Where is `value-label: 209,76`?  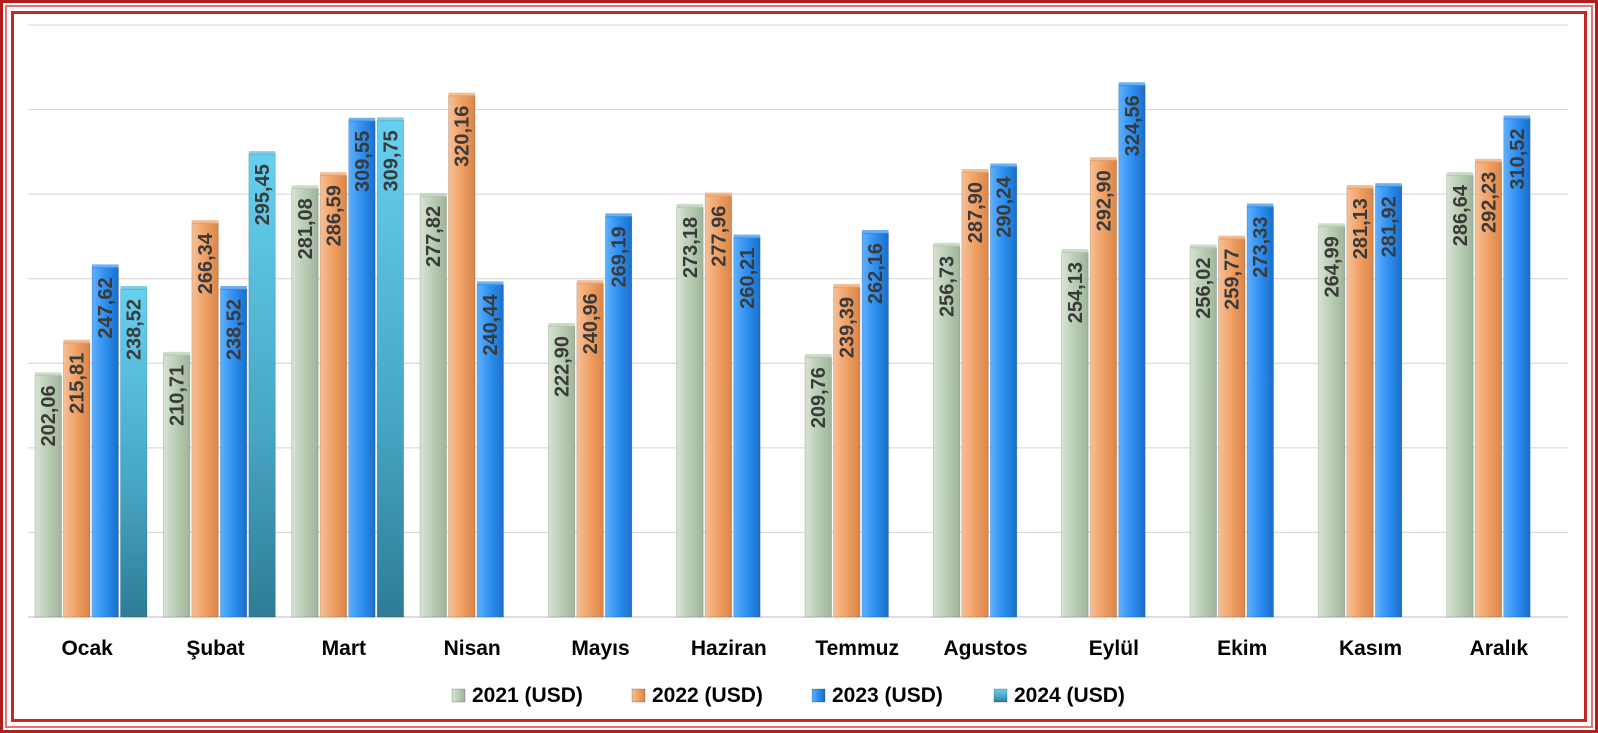
value-label: 209,76 is located at coordinates (819, 397).